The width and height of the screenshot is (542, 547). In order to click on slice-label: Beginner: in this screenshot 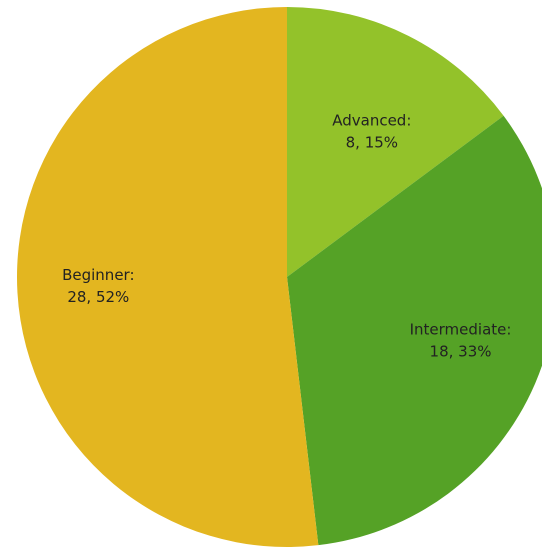, I will do `click(98, 275)`.